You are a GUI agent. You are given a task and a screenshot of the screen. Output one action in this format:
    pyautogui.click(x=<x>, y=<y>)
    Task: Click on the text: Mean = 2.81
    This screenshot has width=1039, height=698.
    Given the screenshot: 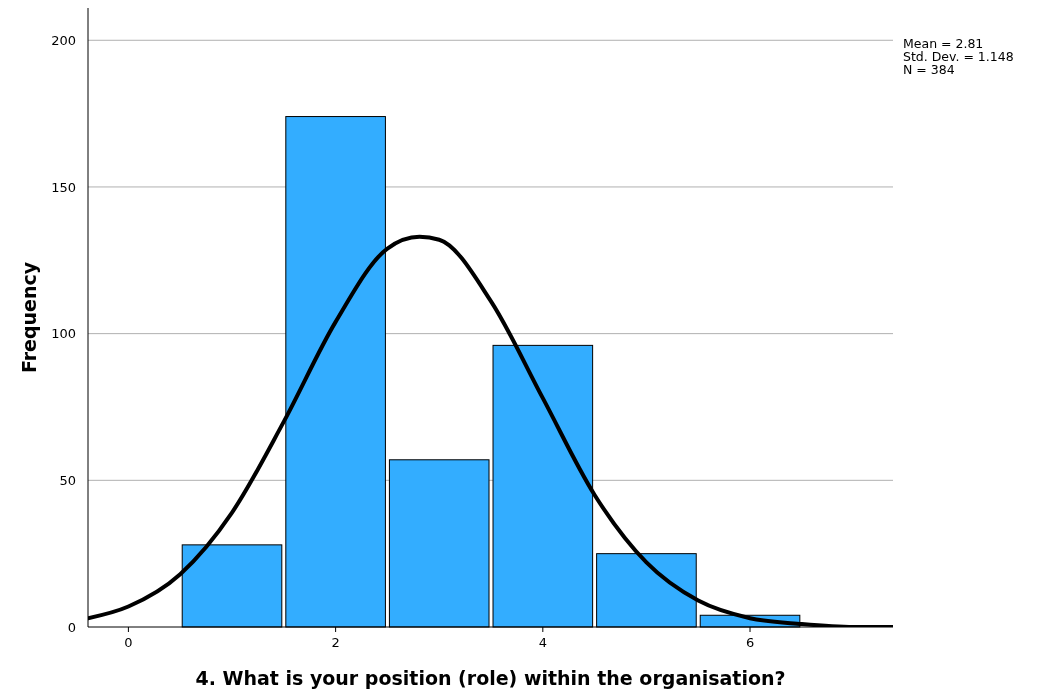 What is the action you would take?
    pyautogui.click(x=943, y=43)
    